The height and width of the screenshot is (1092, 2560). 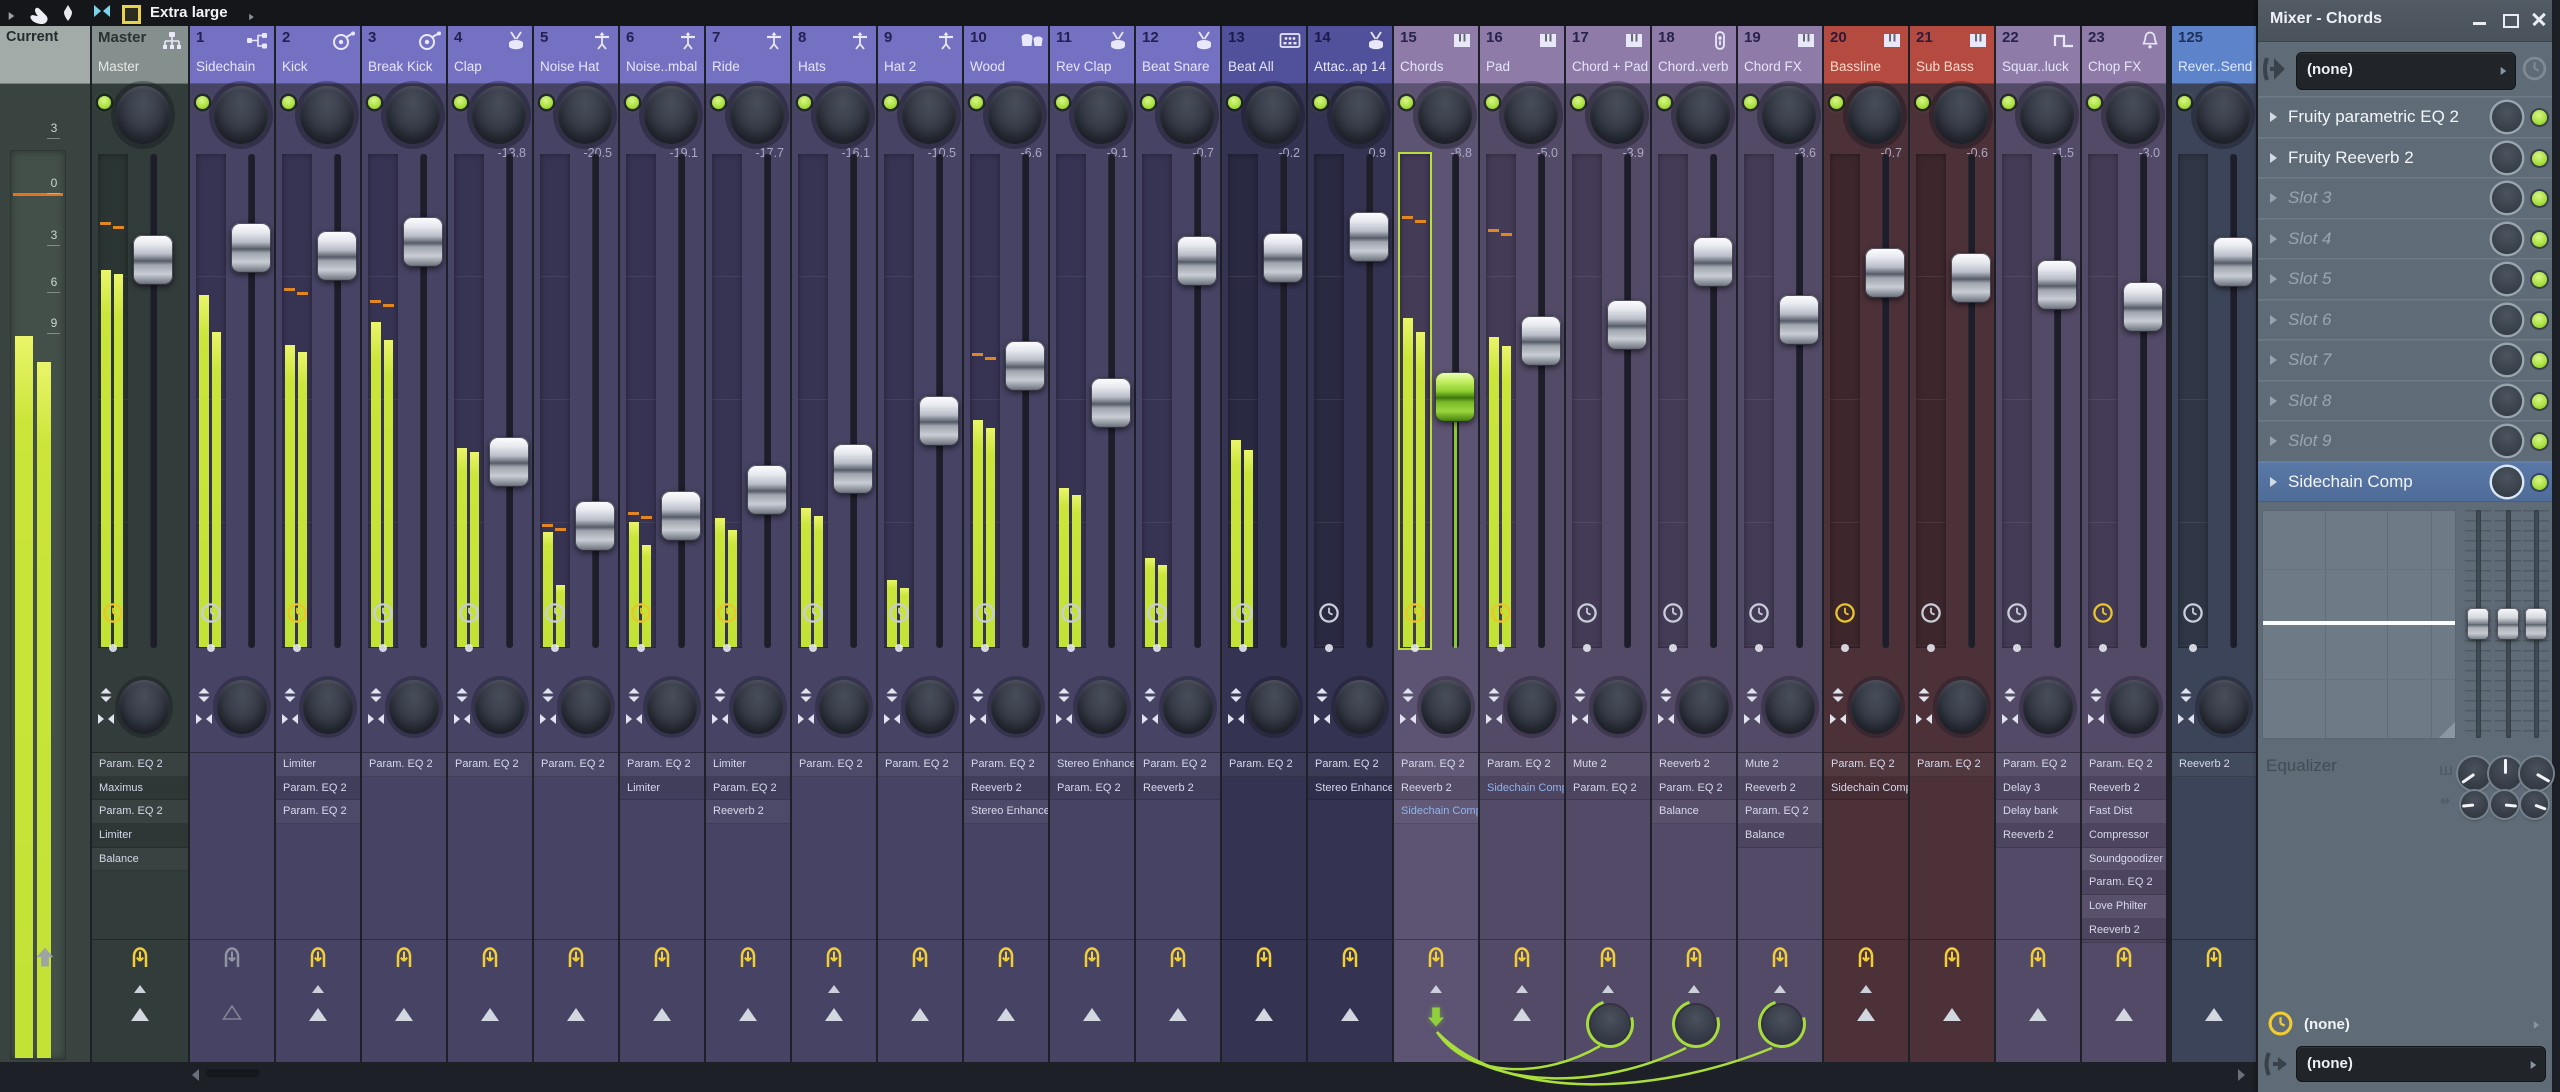 I want to click on strip-header: 11 Rev Clap, so click(x=1092, y=55).